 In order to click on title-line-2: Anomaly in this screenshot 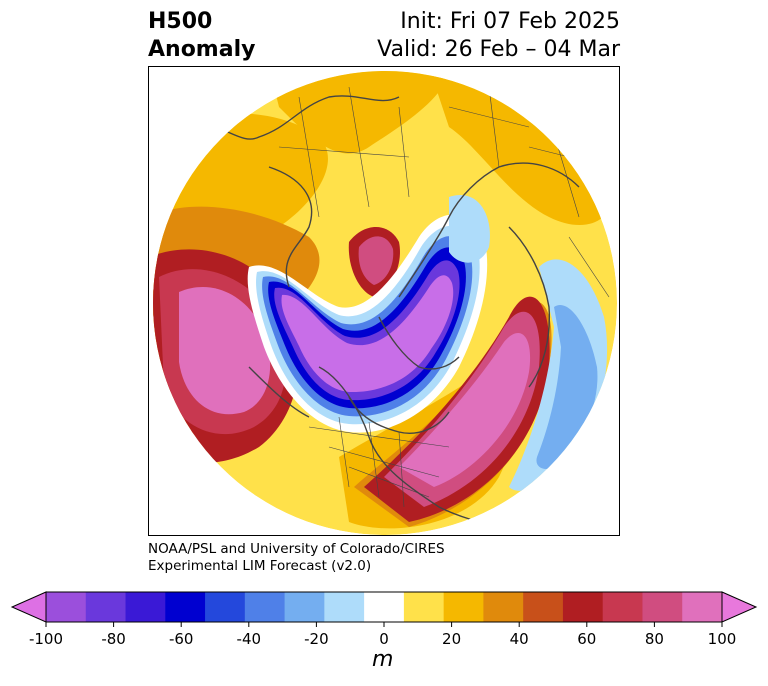, I will do `click(202, 49)`.